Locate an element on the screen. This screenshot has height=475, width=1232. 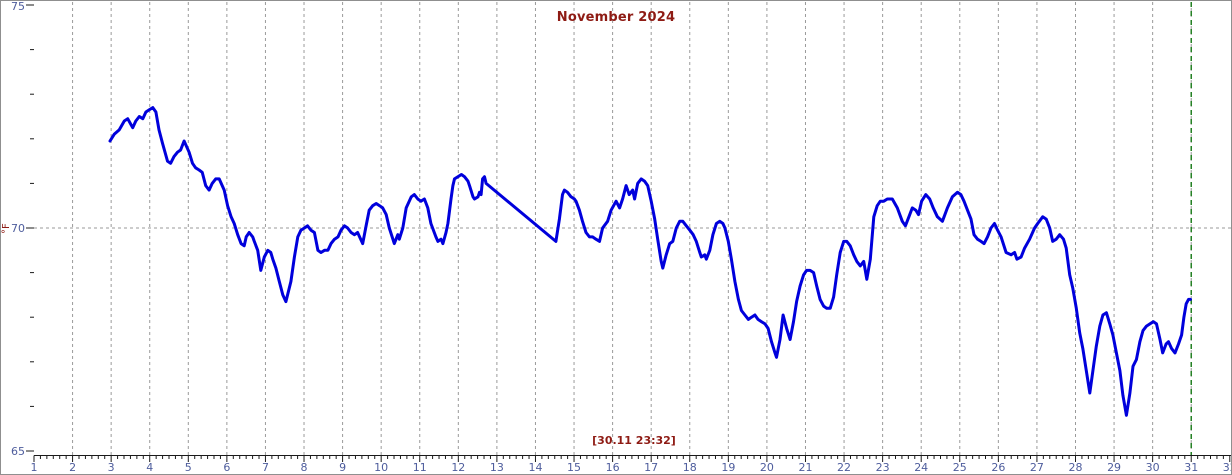
x-tick-label: 30 is located at coordinates (1153, 467).